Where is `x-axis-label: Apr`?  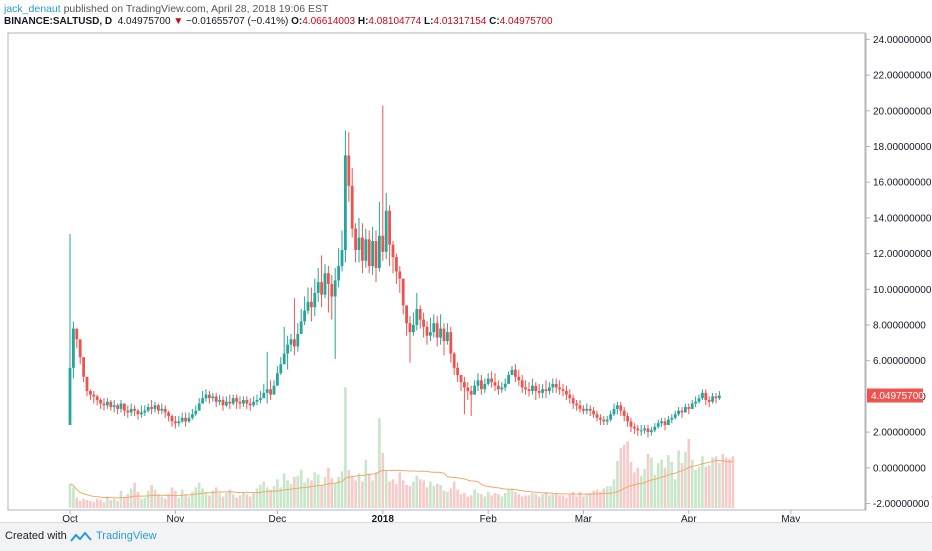 x-axis-label: Apr is located at coordinates (689, 518).